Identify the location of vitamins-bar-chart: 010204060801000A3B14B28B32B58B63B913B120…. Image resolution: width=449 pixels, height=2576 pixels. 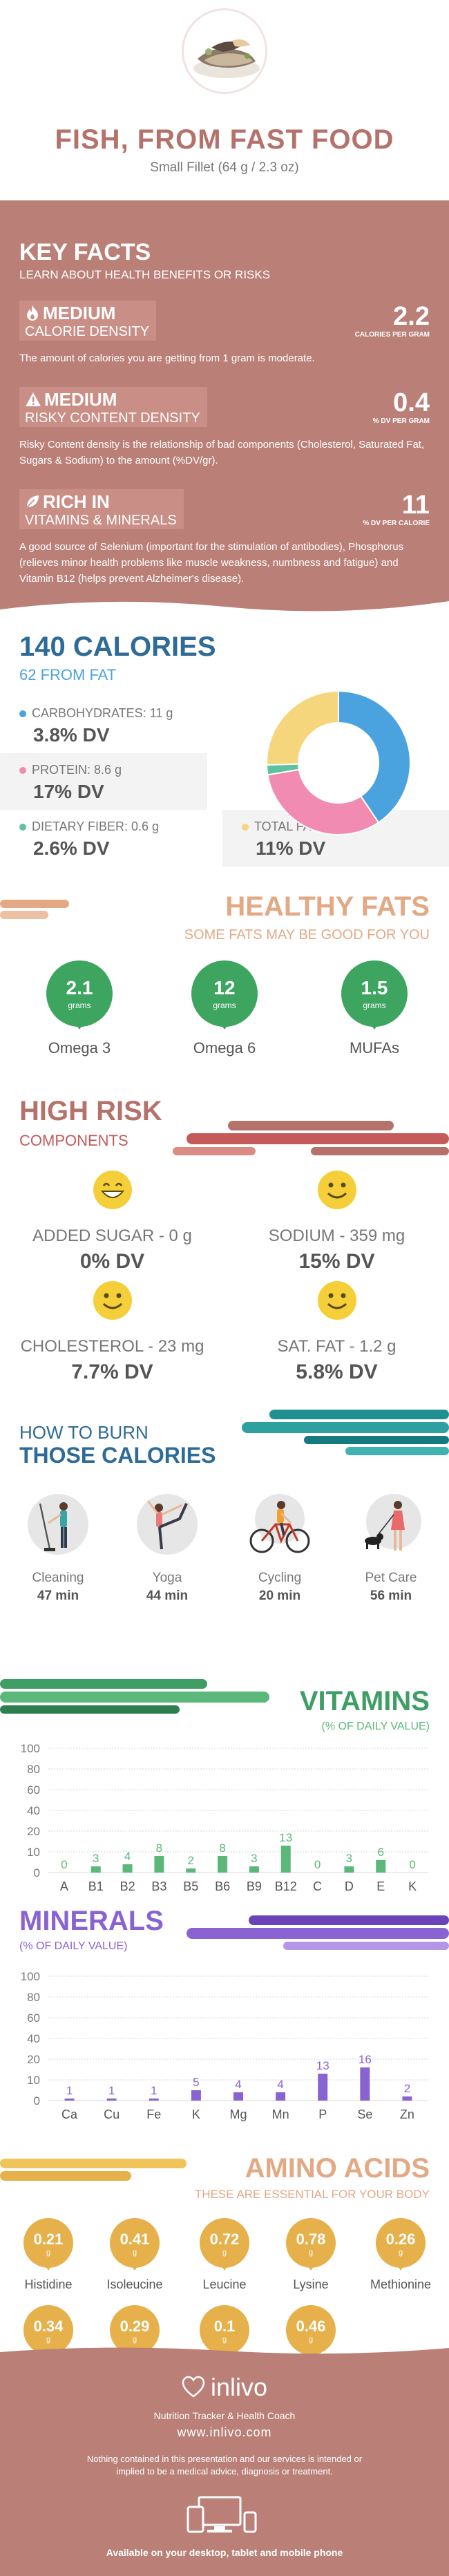
(224, 1817).